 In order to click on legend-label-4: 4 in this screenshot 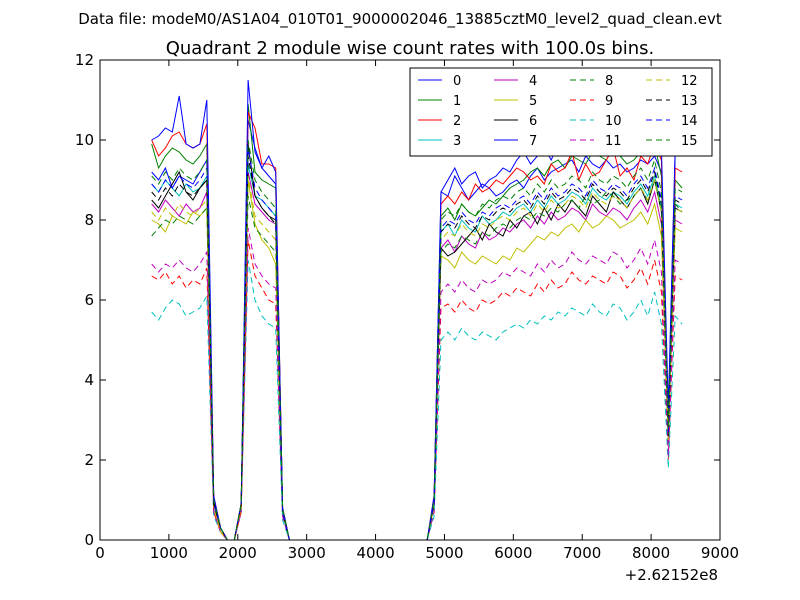, I will do `click(533, 81)`.